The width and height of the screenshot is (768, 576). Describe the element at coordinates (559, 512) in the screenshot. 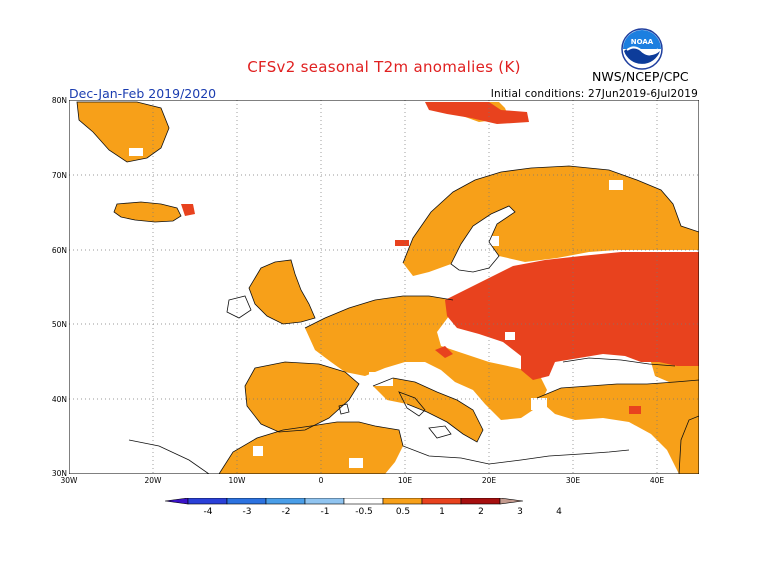

I see `colorbar-label: 4` at that location.